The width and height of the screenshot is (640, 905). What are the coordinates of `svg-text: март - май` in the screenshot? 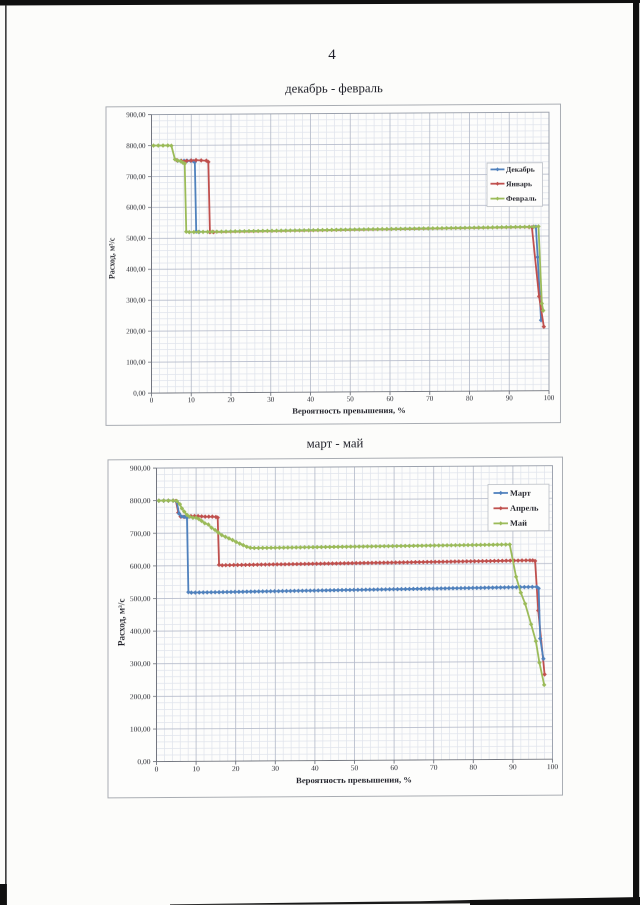 It's located at (335, 443).